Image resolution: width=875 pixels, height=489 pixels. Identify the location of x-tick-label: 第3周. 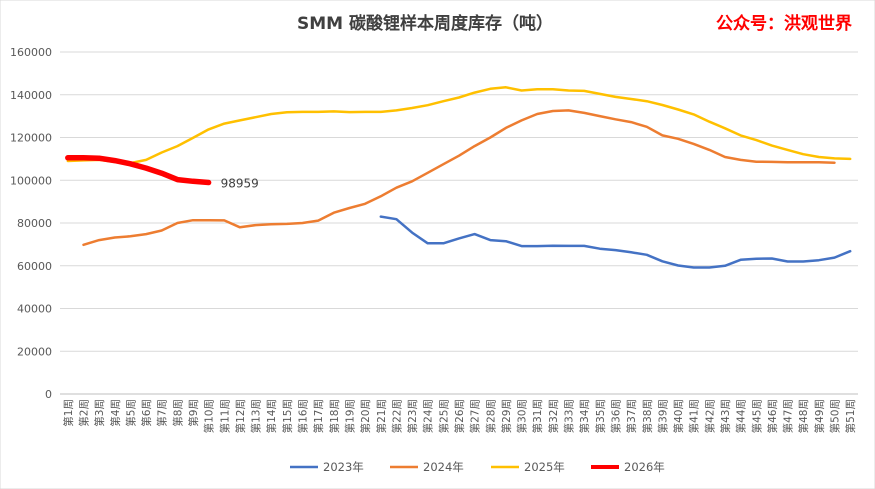
(99, 413).